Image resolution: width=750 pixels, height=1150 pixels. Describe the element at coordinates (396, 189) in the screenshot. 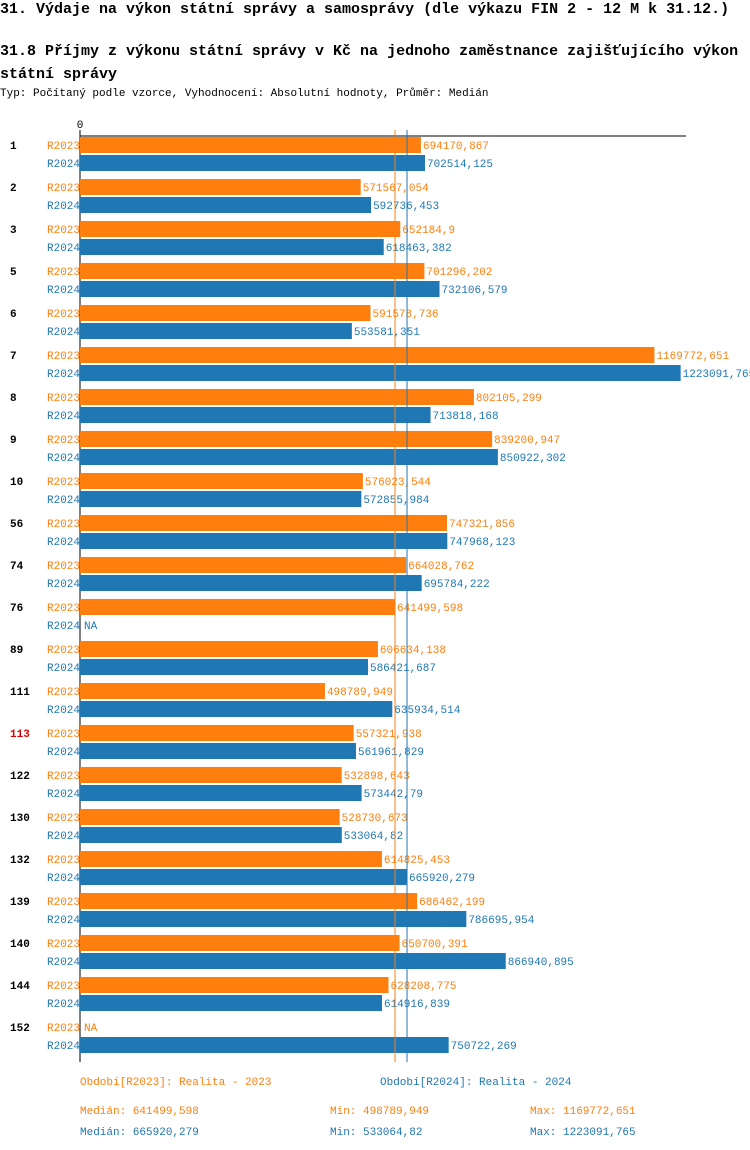

I see `value-label: 571567,054` at that location.